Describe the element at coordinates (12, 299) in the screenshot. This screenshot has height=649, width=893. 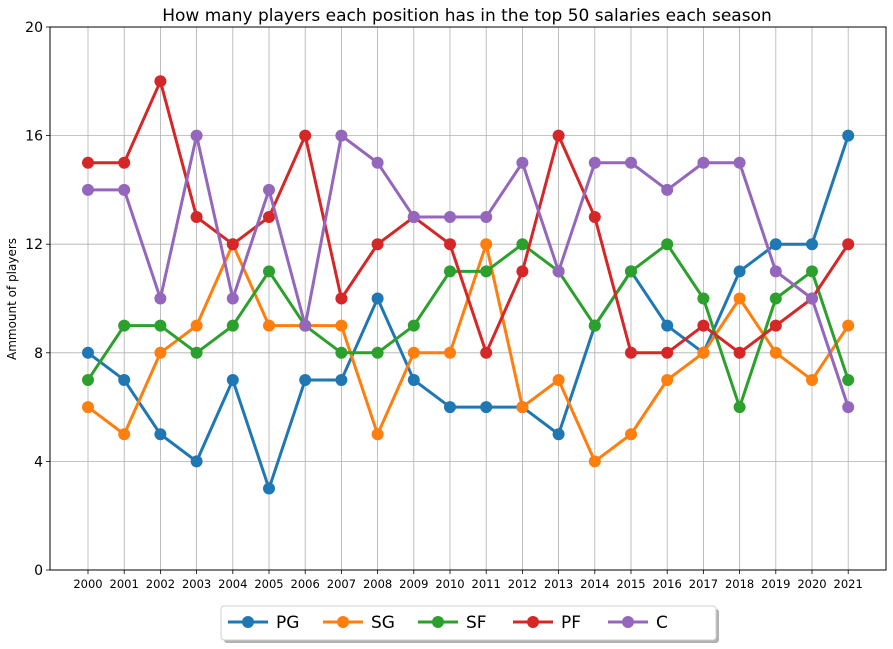
I see `y-axis-label: Ammount of players` at that location.